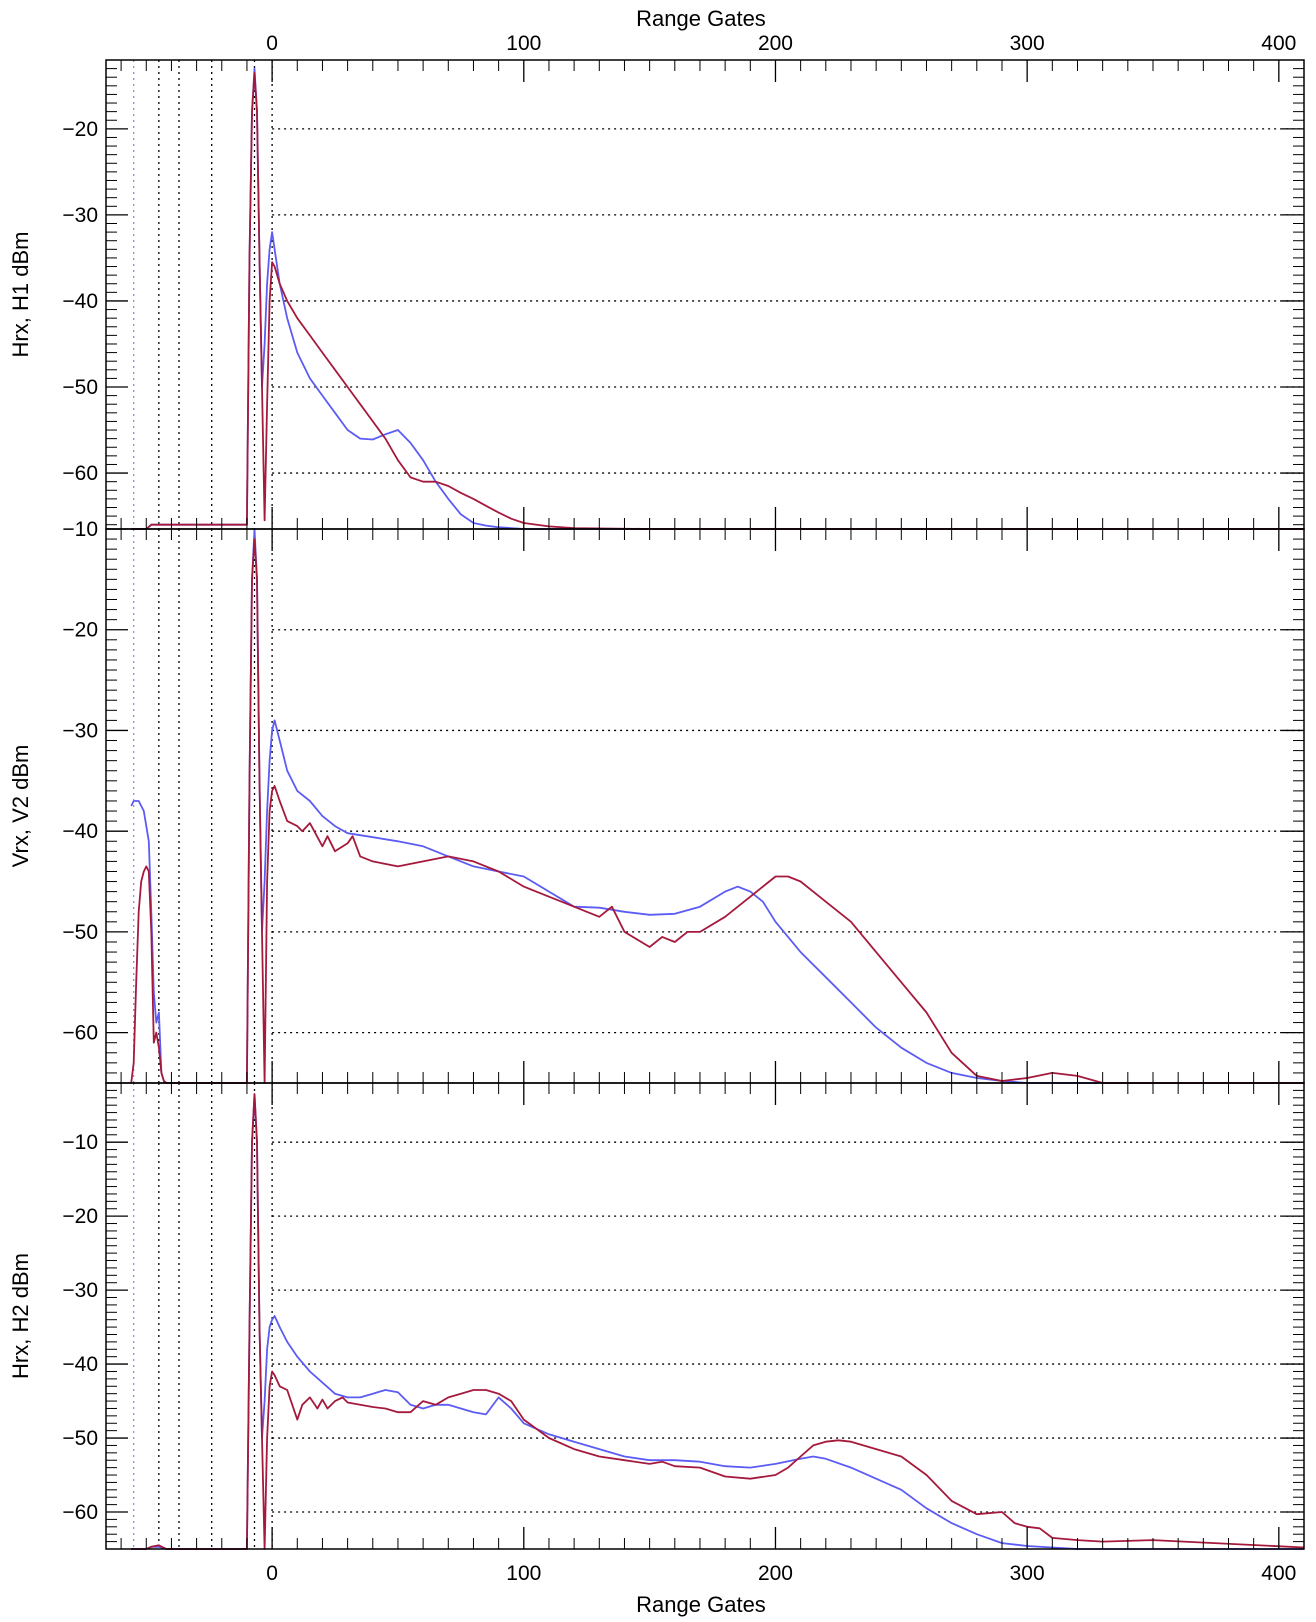 Image resolution: width=1316 pixels, height=1622 pixels. Describe the element at coordinates (1278, 1573) in the screenshot. I see `x-tick-label-bottom: 400` at that location.